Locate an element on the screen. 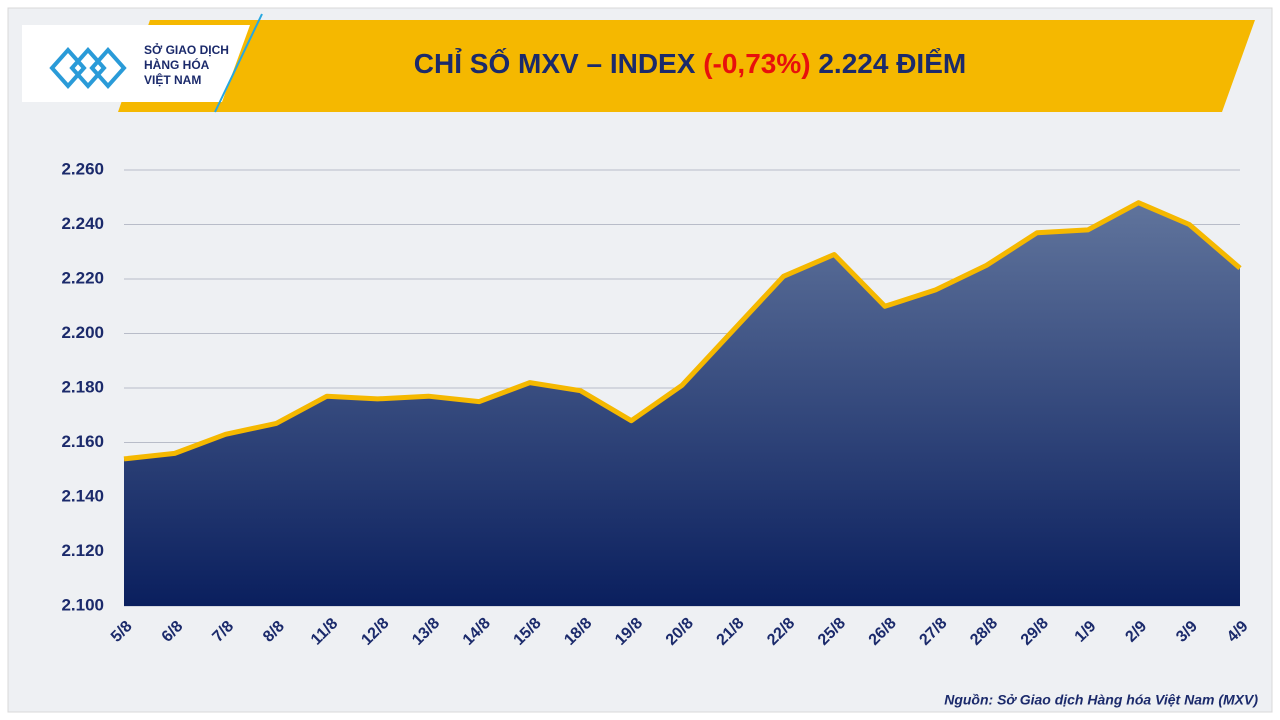 The image size is (1280, 720). y-tick-label: 2.200 is located at coordinates (82, 332).